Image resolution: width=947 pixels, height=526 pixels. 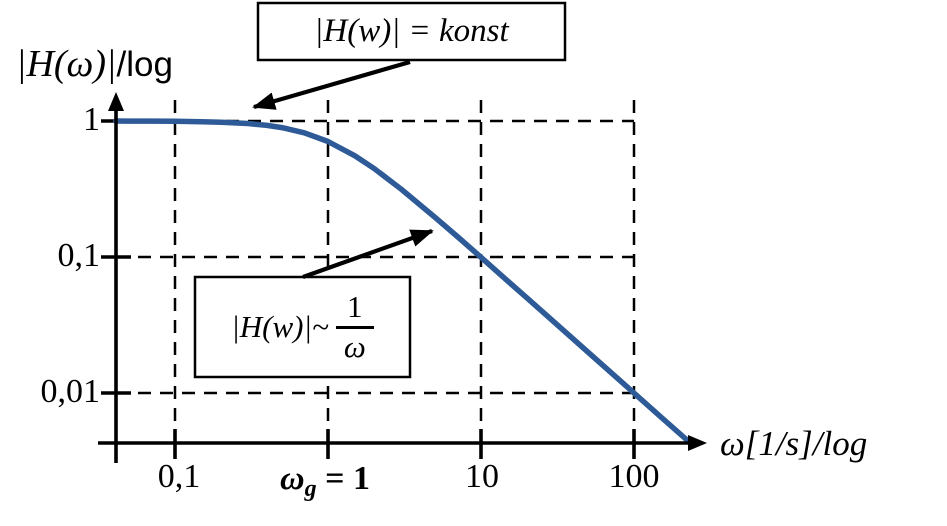 I want to click on omega-g-subscript: g, so click(x=310, y=489).